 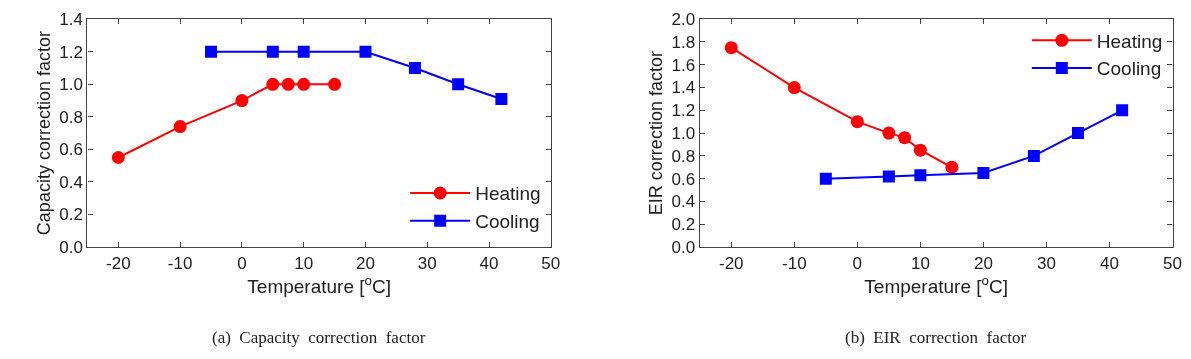 What do you see at coordinates (683, 42) in the screenshot?
I see `y-tick-label: 1.8` at bounding box center [683, 42].